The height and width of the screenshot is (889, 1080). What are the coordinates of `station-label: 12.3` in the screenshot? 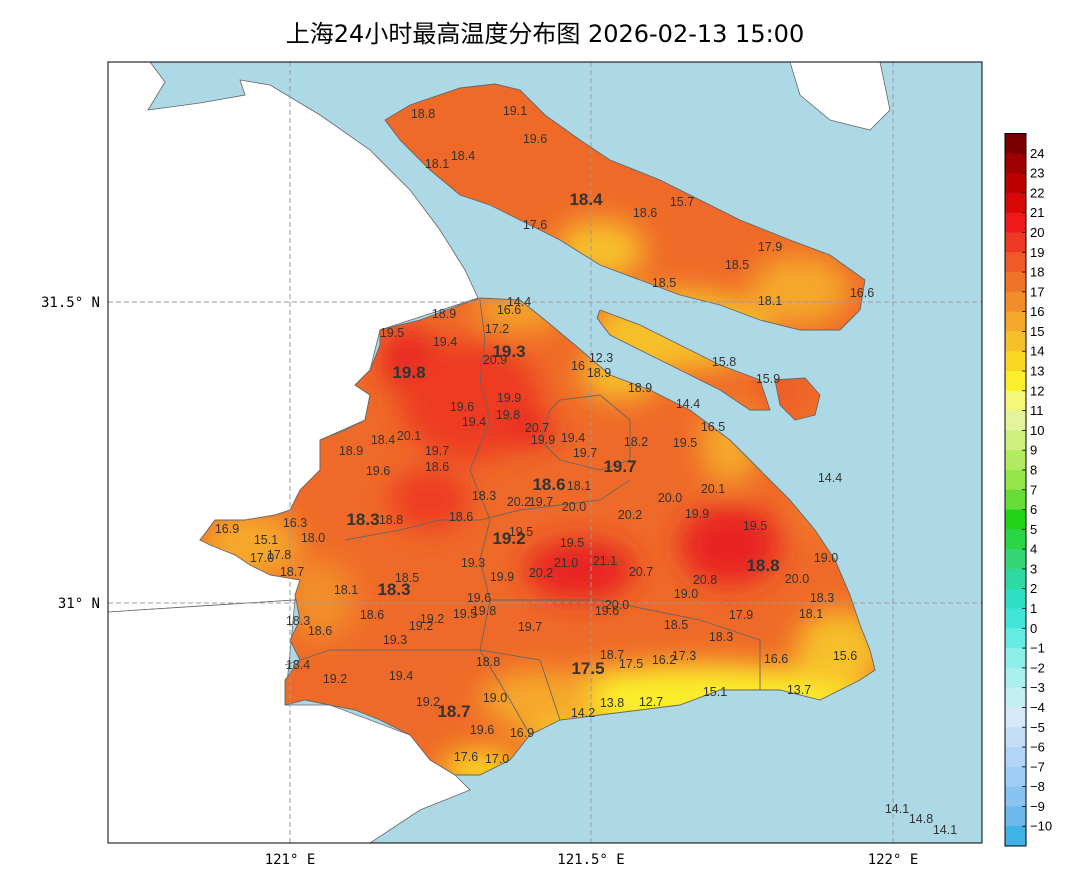 It's located at (601, 358).